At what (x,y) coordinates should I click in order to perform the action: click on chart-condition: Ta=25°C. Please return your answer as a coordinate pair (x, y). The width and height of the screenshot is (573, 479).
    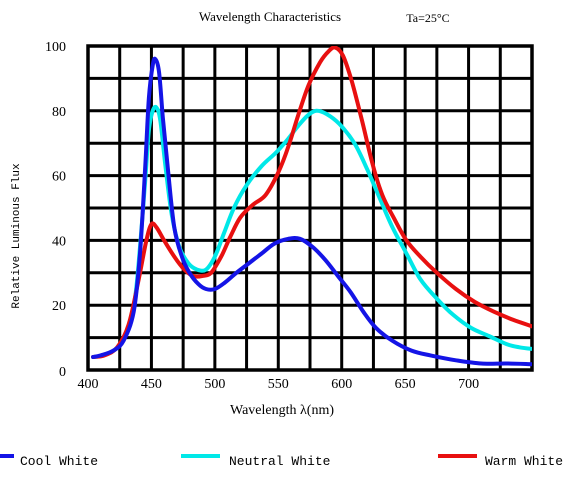
    Looking at the image, I should click on (427, 18).